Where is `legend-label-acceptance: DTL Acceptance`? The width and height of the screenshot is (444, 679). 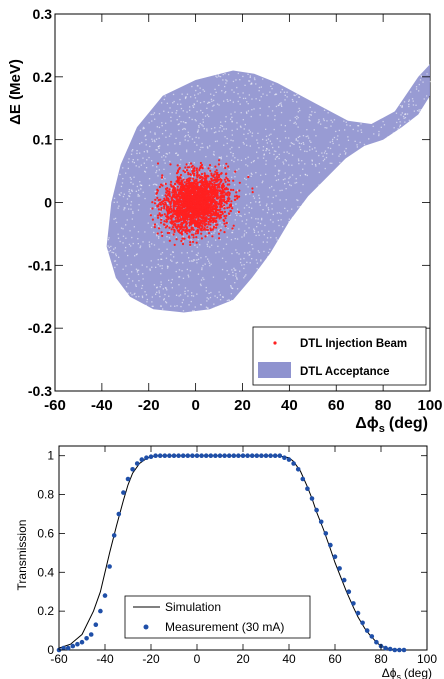
legend-label-acceptance: DTL Acceptance is located at coordinates (344, 372).